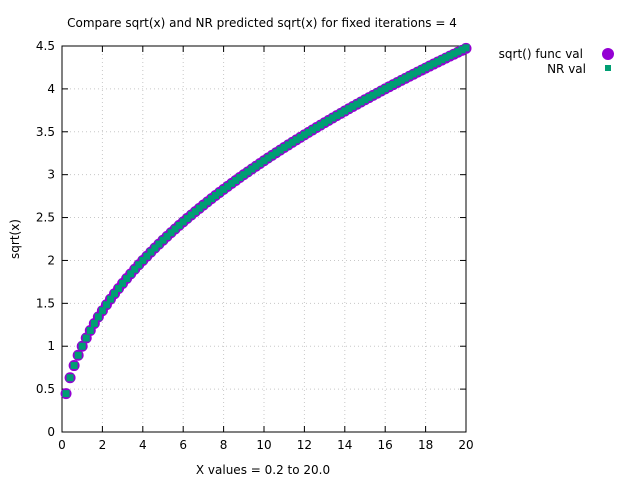 This screenshot has width=640, height=480. I want to click on x-tick-label: 0, so click(62, 445).